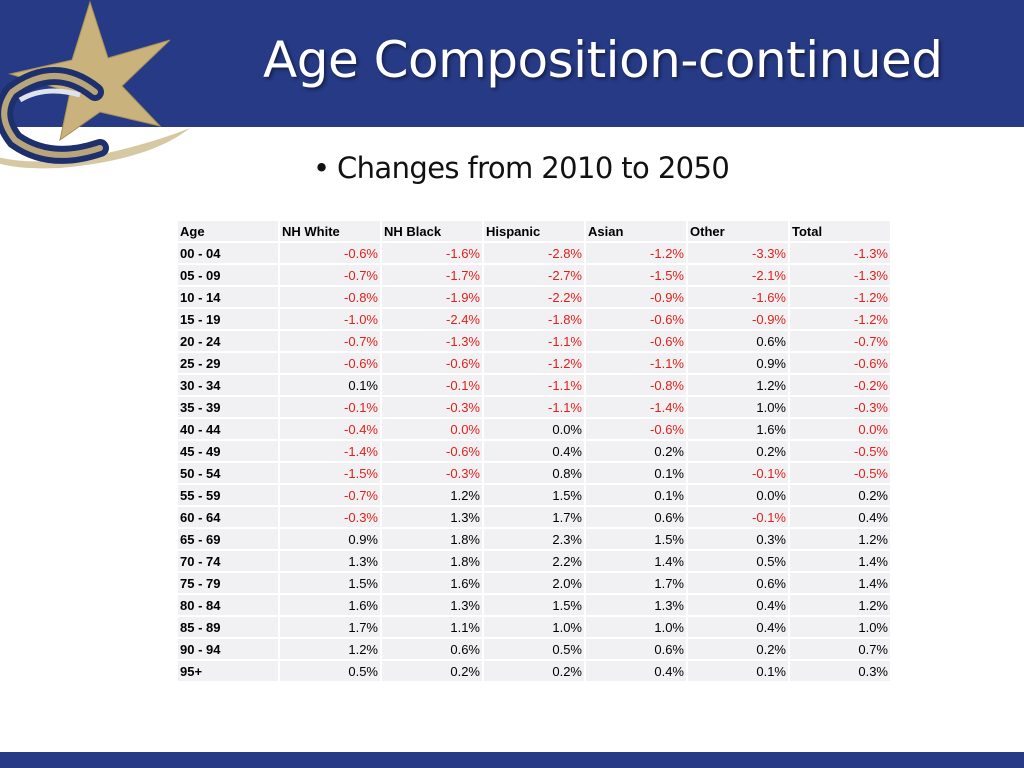 This screenshot has width=1024, height=768. I want to click on table-row: 80 - 84 1.6% 1.3% 1.5% 1.3% 0.4% 1.2%, so click(534, 605).